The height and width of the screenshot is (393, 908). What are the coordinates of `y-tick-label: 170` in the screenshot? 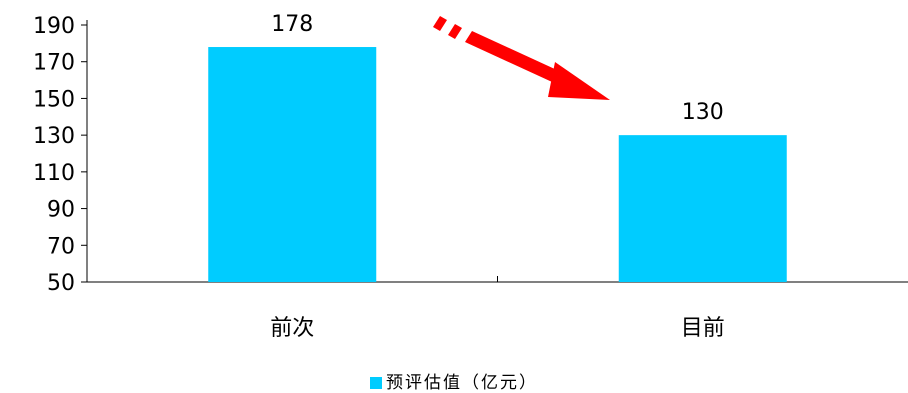 It's located at (54, 63).